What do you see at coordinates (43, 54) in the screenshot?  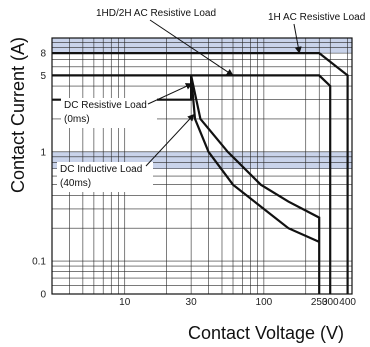 I see `y-tick-label: 8` at bounding box center [43, 54].